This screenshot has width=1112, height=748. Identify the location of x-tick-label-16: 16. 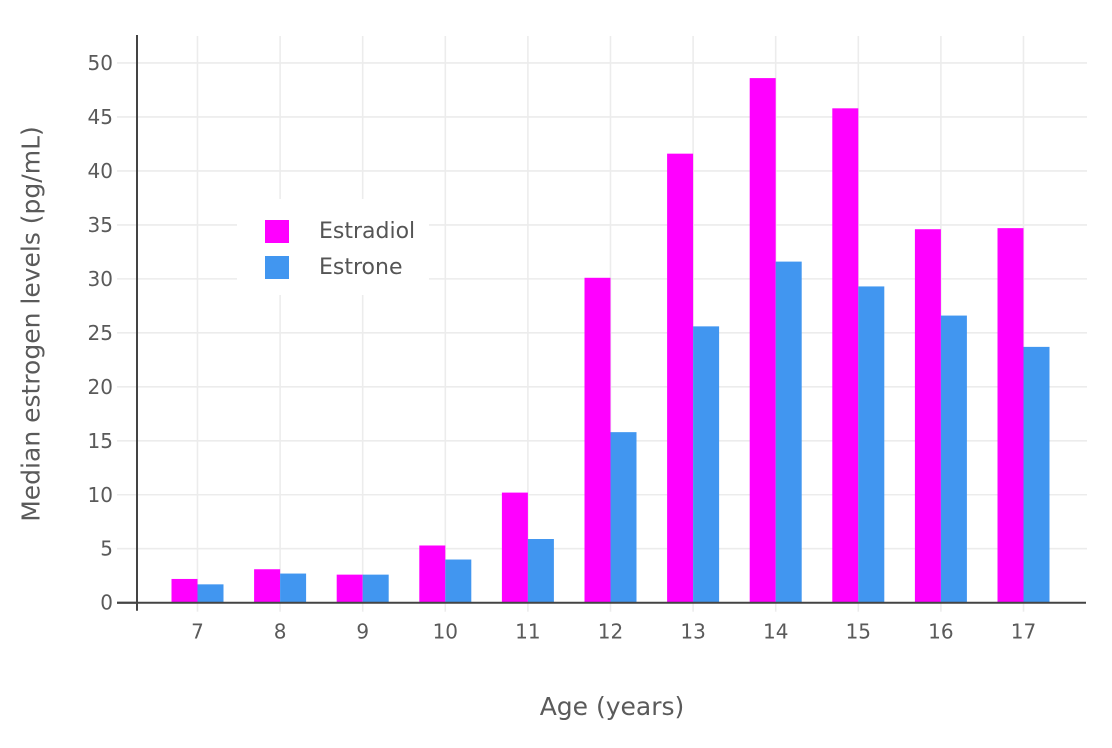
(940, 632).